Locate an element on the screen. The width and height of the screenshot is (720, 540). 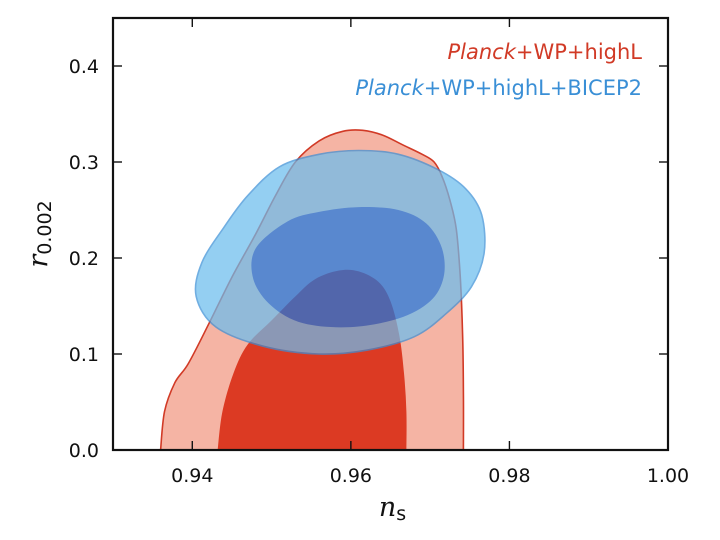
y-tick-label: 0.3 is located at coordinates (84, 163).